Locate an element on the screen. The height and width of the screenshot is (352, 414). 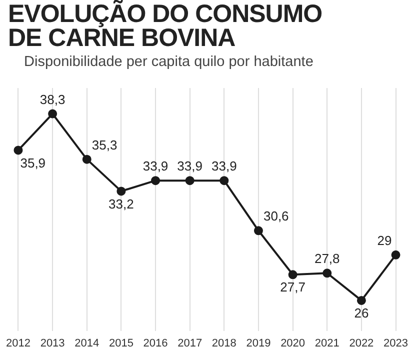
data-label: 30,6 is located at coordinates (276, 216).